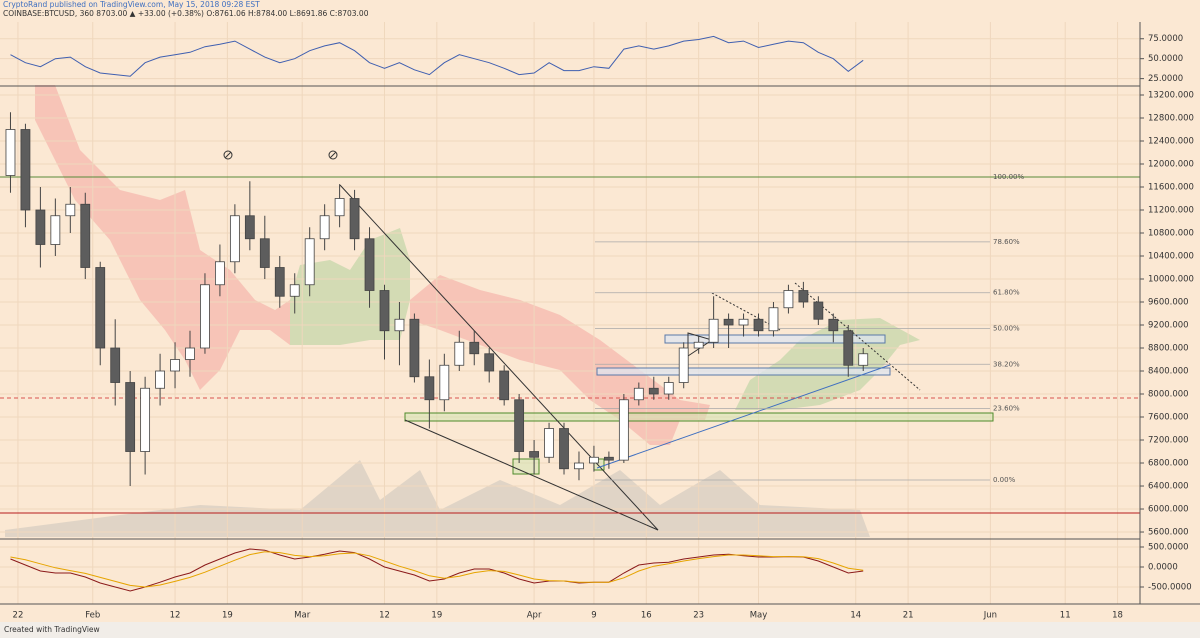 The width and height of the screenshot is (1200, 638). I want to click on footer: Created with TradingView, so click(52, 629).